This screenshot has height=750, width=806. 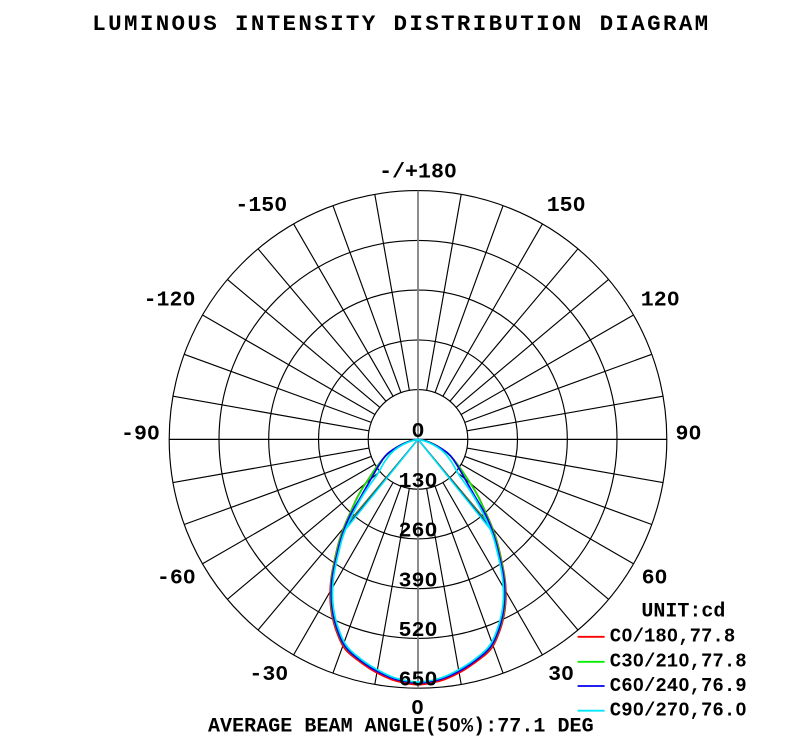 What do you see at coordinates (678, 711) in the screenshot?
I see `svg-text: C90/270,76.0` at bounding box center [678, 711].